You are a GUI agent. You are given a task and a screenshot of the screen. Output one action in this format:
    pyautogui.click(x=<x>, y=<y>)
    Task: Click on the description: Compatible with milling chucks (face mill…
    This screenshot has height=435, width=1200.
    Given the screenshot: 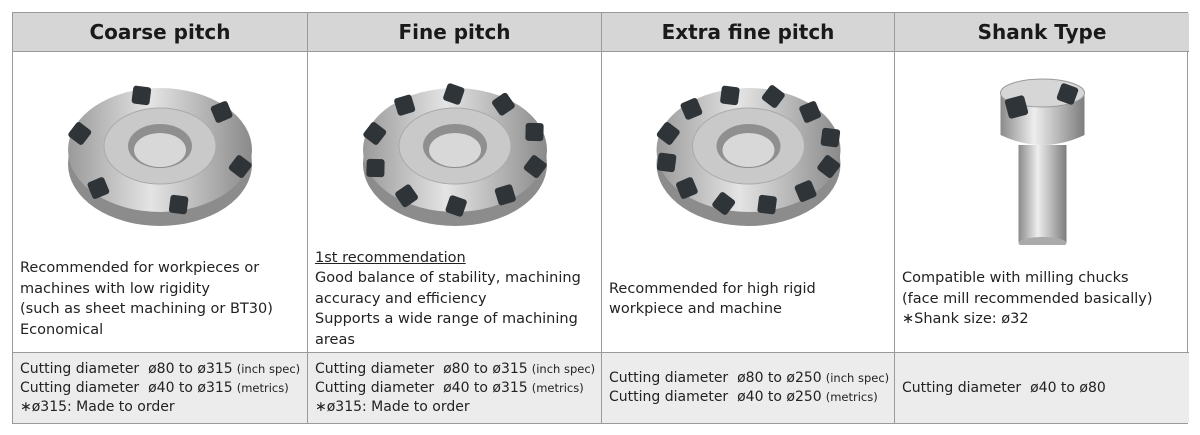 What is the action you would take?
    pyautogui.click(x=1043, y=299)
    